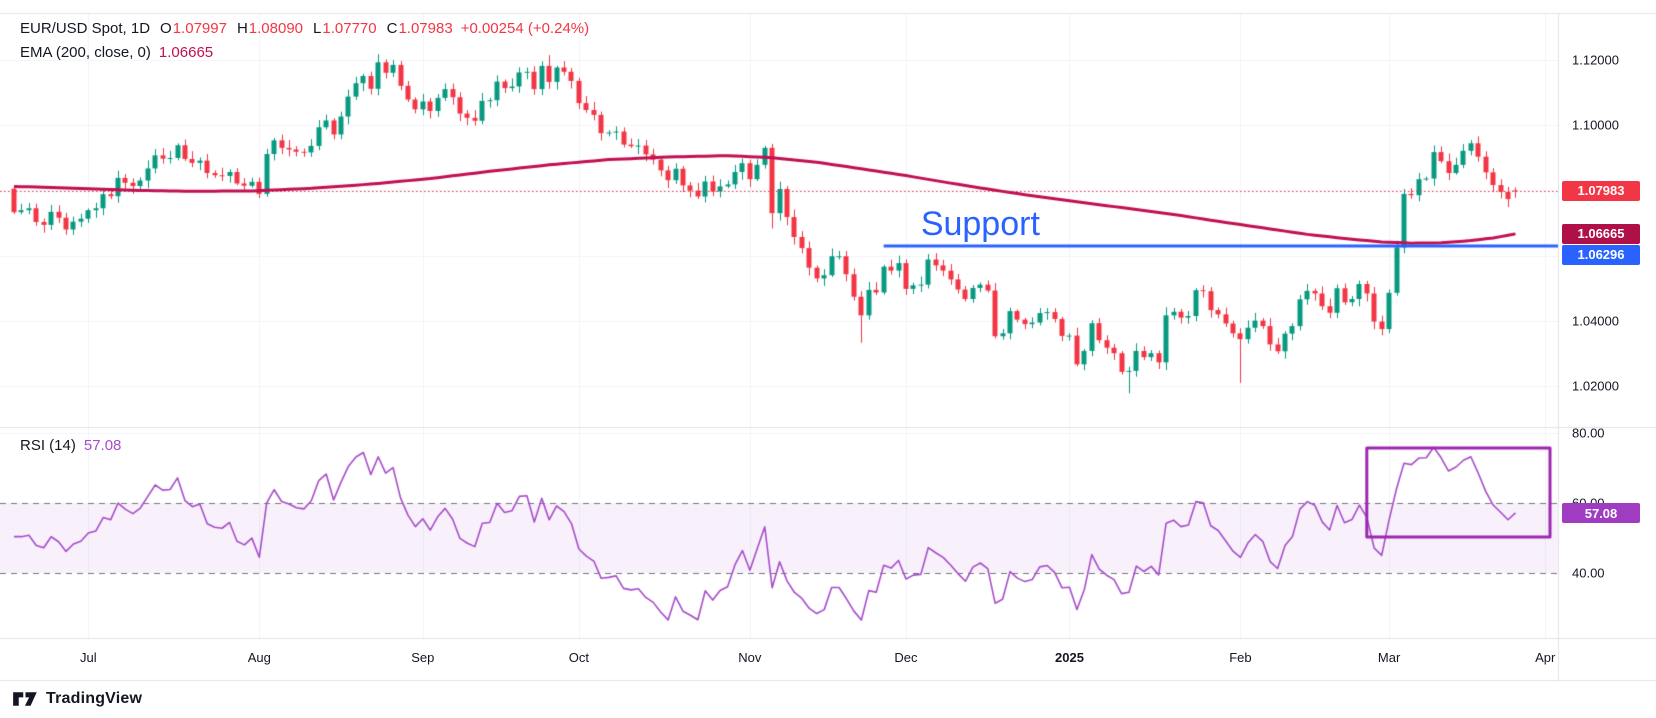  What do you see at coordinates (1588, 433) in the screenshot?
I see `rsi-axis-label: 80.00` at bounding box center [1588, 433].